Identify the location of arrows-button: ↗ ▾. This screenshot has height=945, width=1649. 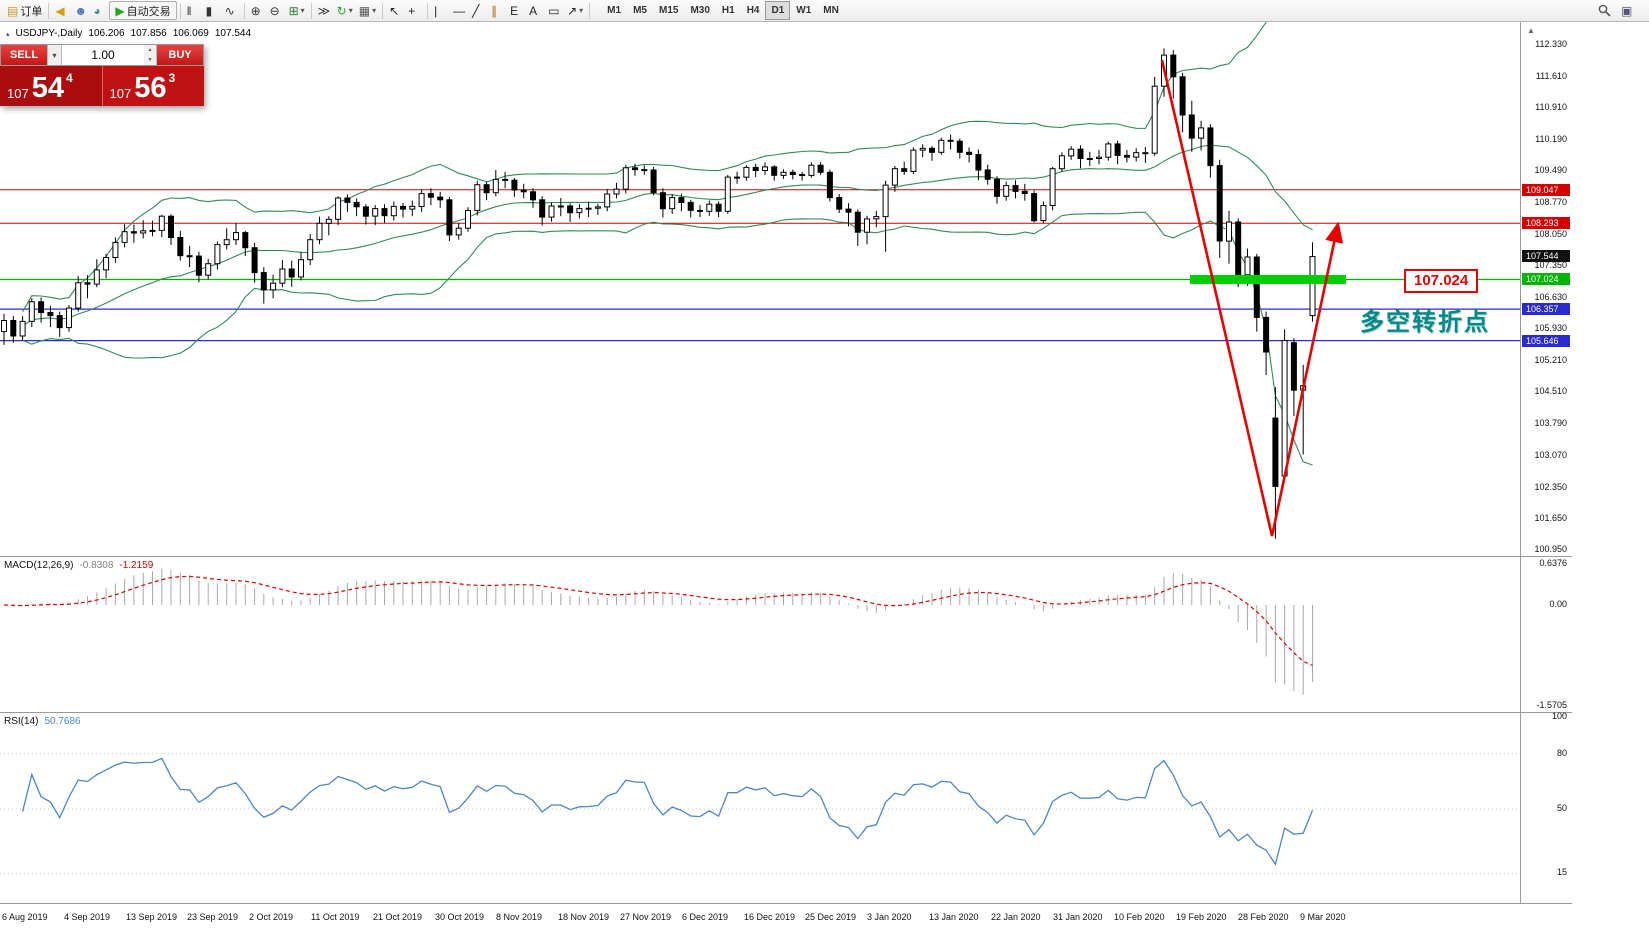
(575, 10).